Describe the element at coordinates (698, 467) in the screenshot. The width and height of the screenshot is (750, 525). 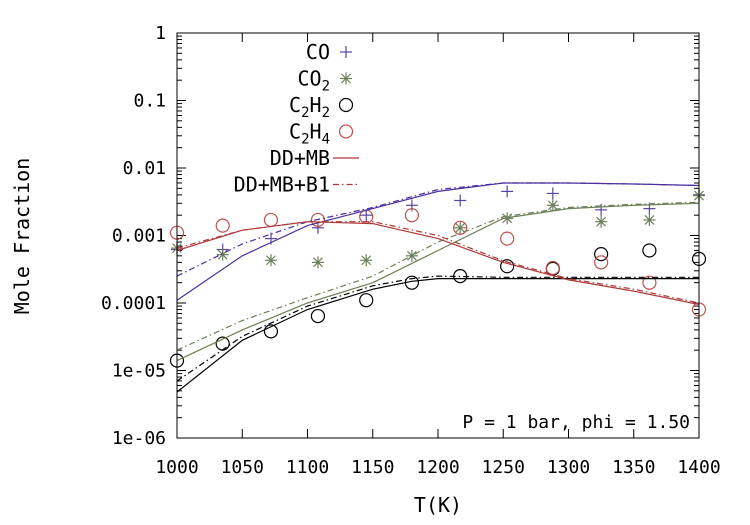
I see `x-tick-label: 1400` at that location.